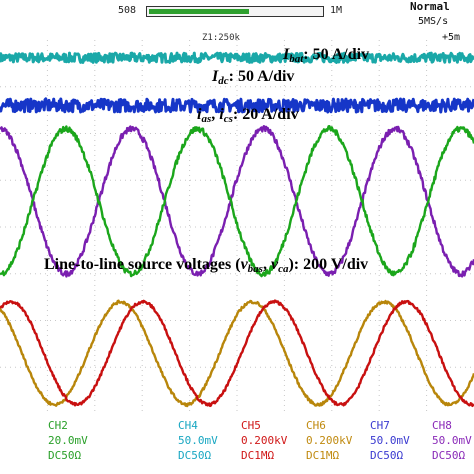  Describe the element at coordinates (430, 6) in the screenshot. I see `acquisition-mode: Normal` at that location.